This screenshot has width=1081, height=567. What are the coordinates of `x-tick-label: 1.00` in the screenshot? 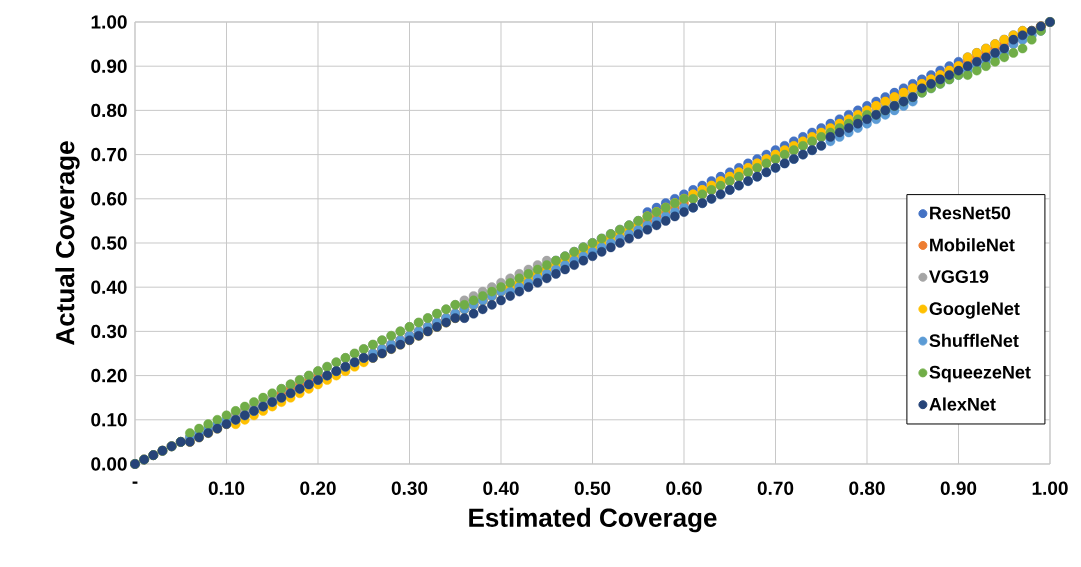 It's located at (1050, 488).